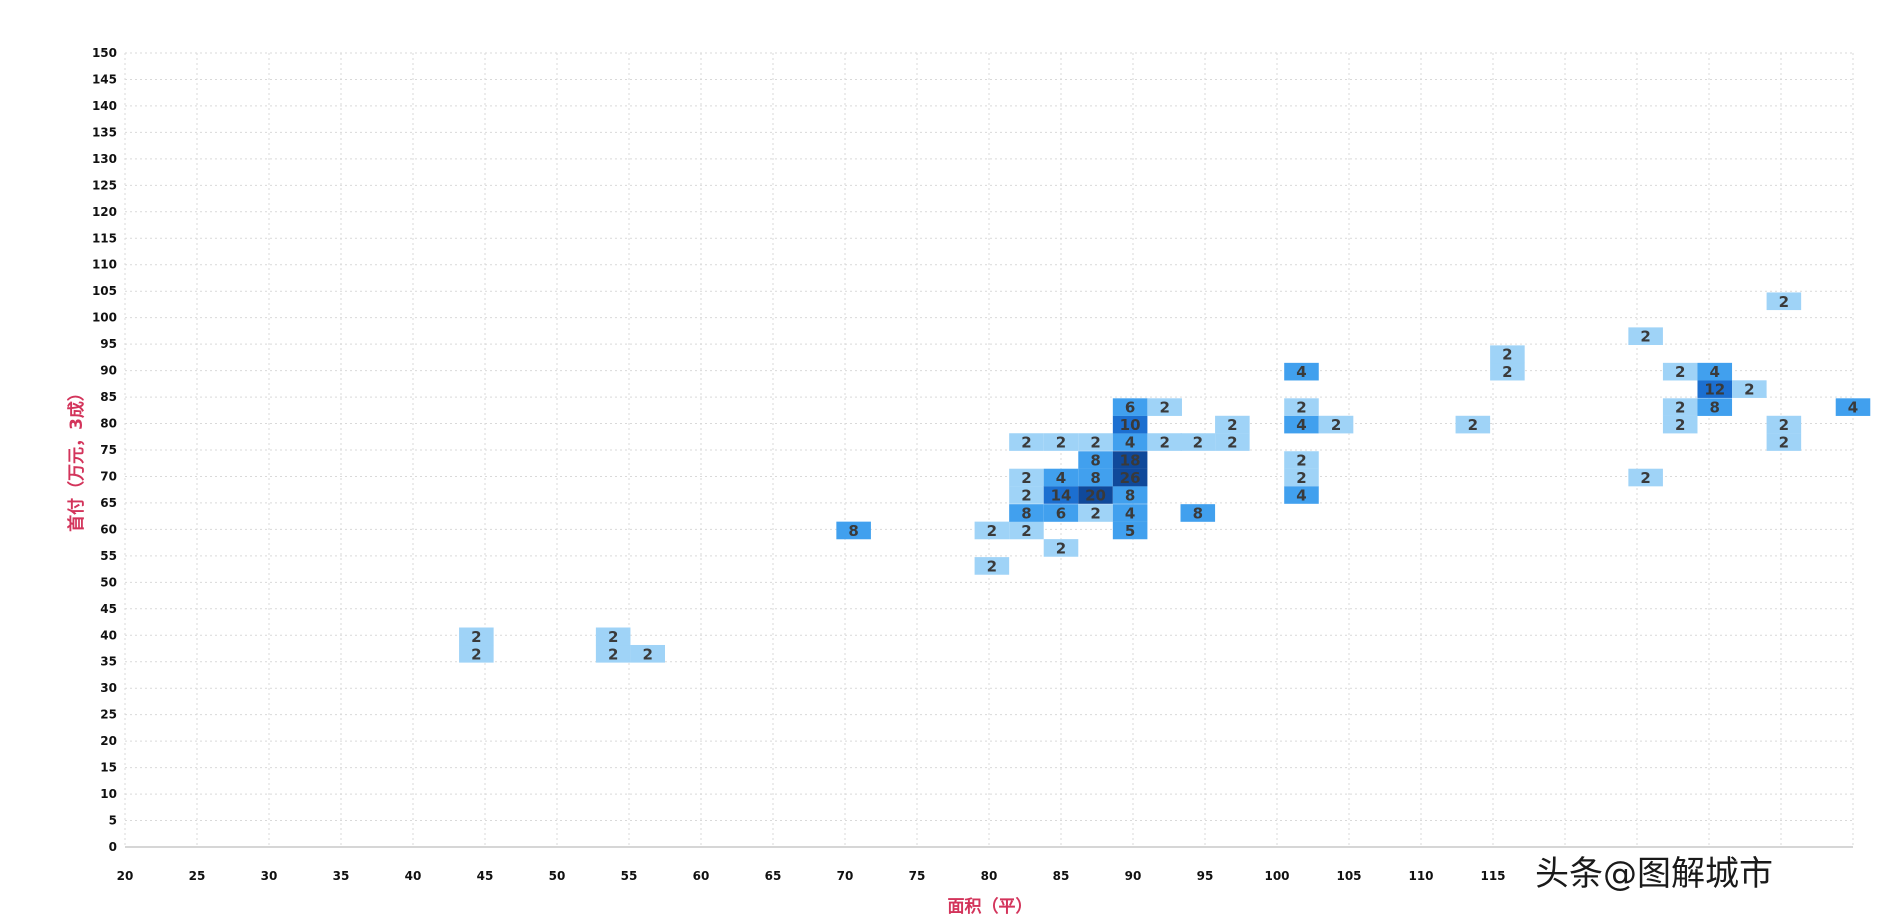 The width and height of the screenshot is (1897, 920). What do you see at coordinates (1061, 495) in the screenshot?
I see `heatmap-cell-label: 14` at bounding box center [1061, 495].